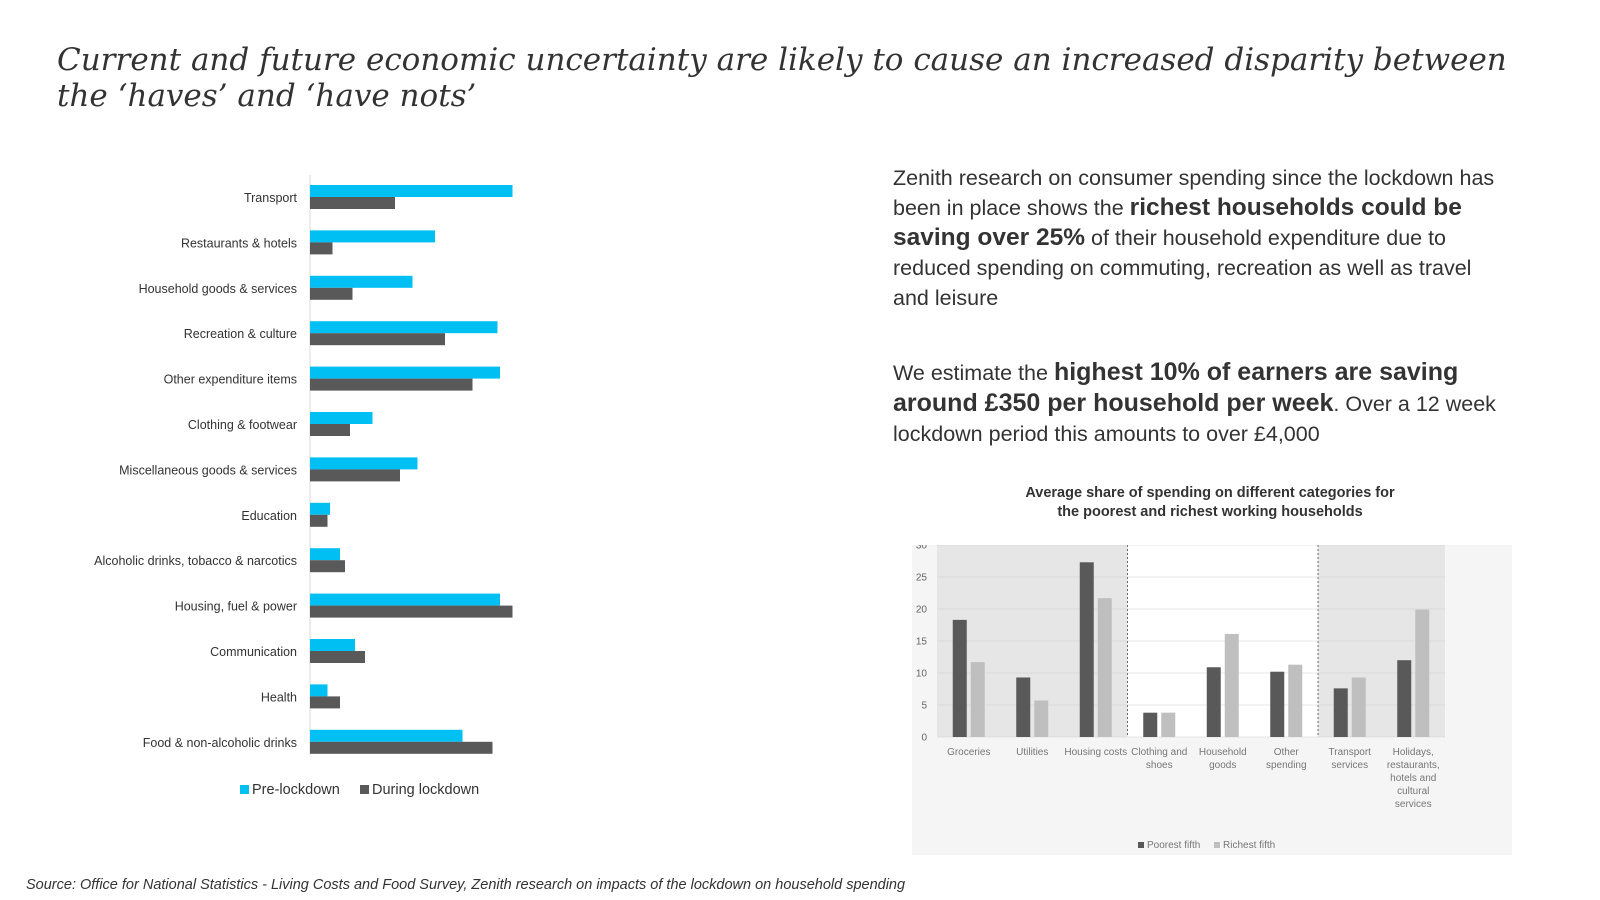  Describe the element at coordinates (968, 752) in the screenshot. I see `category-label-groceries: Groceries` at that location.